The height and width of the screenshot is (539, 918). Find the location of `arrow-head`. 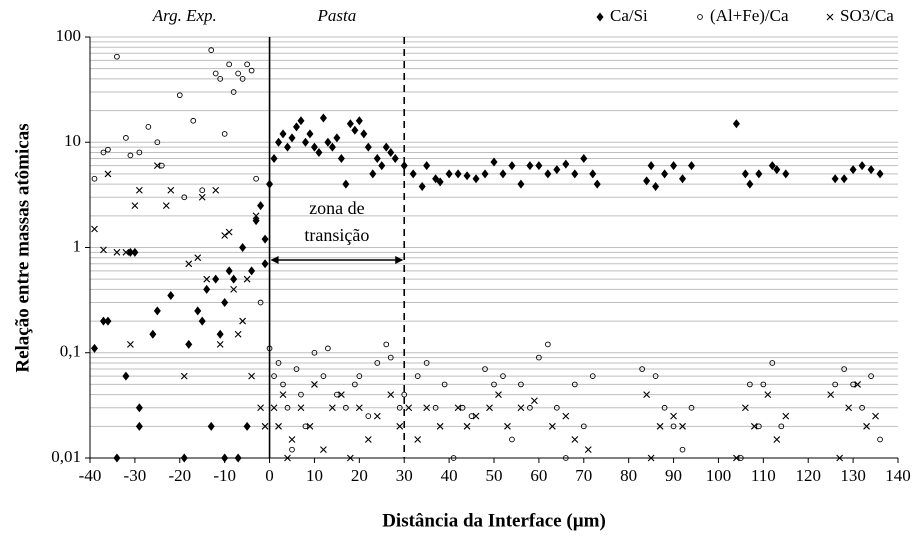

arrow-head is located at coordinates (399, 260).